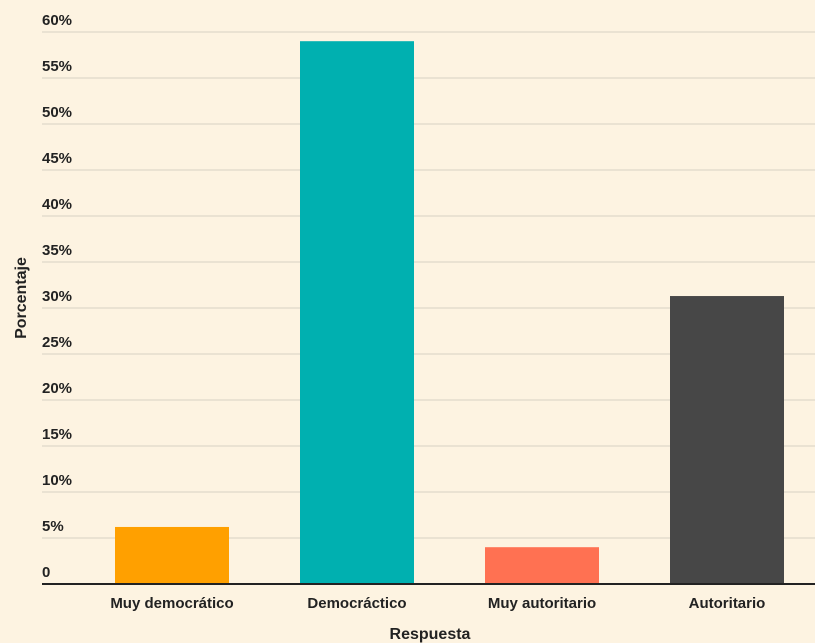  Describe the element at coordinates (727, 603) in the screenshot. I see `x-category-label: Autoritario` at that location.